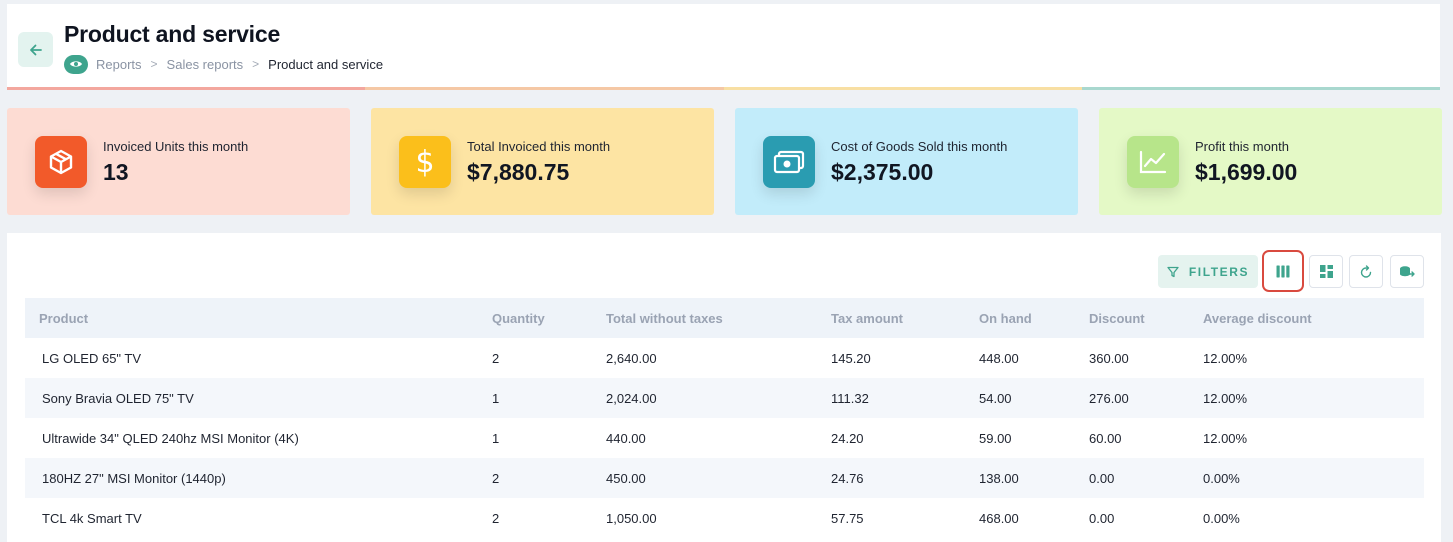  Describe the element at coordinates (631, 518) in the screenshot. I see `cell-total-without-taxes: 1,050.00` at that location.